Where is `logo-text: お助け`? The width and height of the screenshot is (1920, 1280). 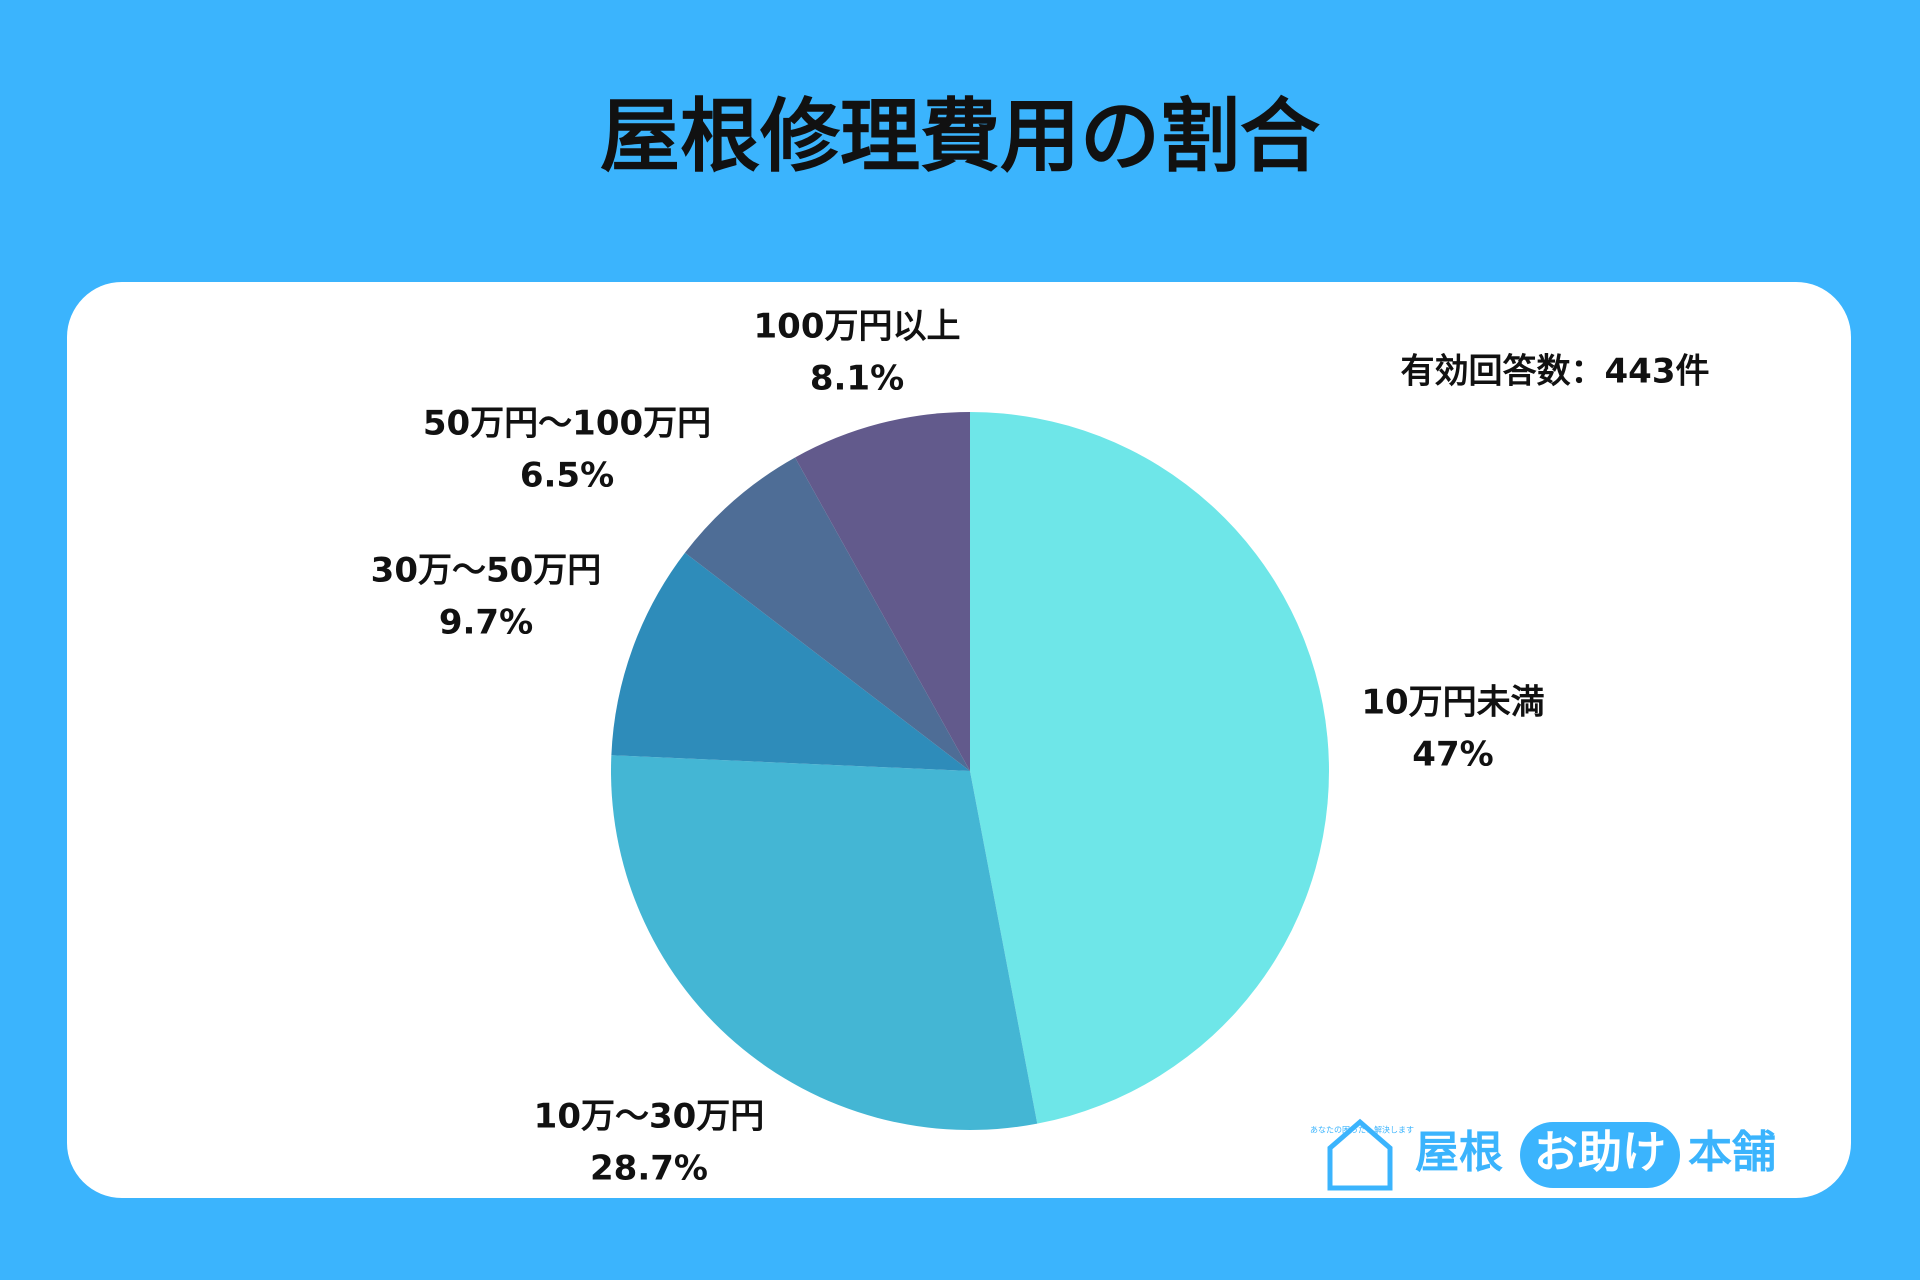 logo-text: お助け is located at coordinates (1600, 1152).